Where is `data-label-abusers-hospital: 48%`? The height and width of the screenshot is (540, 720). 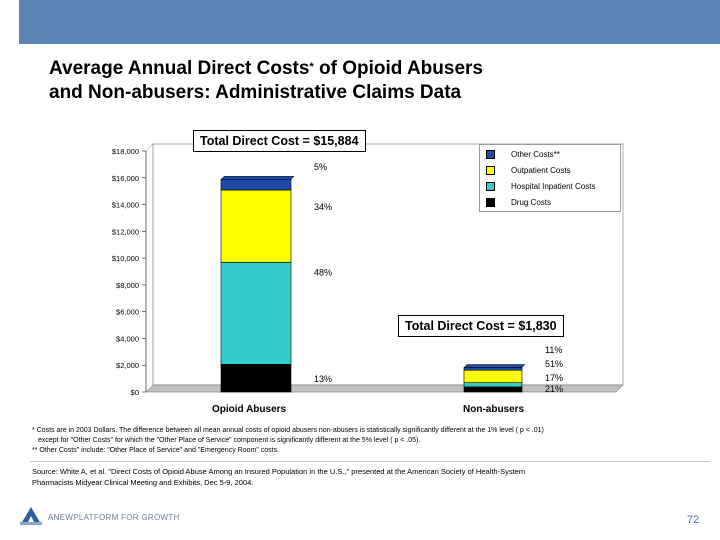 data-label-abusers-hospital: 48% is located at coordinates (323, 273).